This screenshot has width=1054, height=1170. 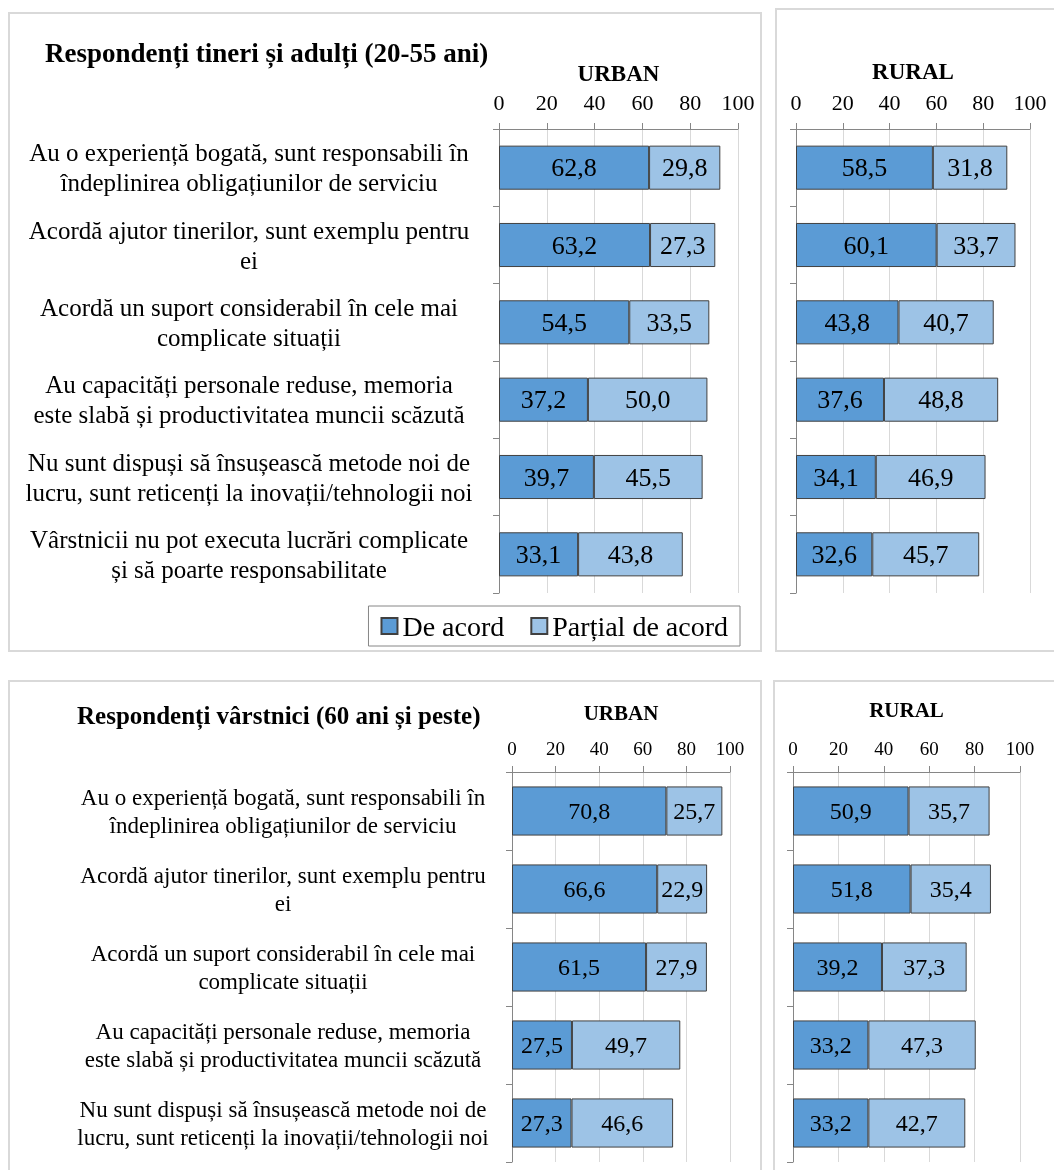 I want to click on data-label: 61,5, so click(x=579, y=967).